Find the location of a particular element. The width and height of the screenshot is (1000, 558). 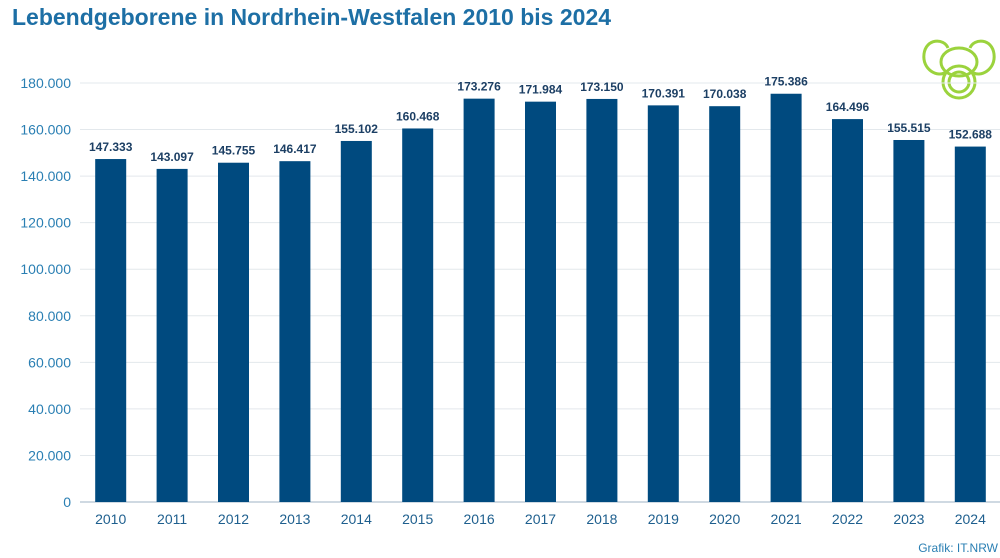

x-tick-label: 2018 is located at coordinates (601, 519).